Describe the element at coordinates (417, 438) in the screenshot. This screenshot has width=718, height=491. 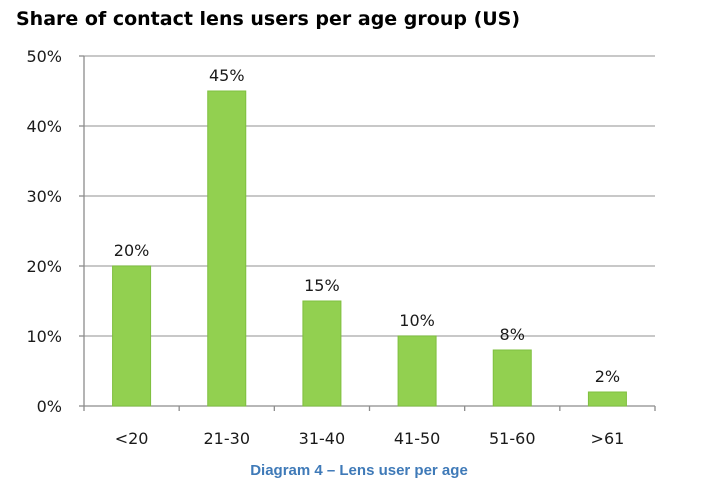
I see `x-tick-label: 41-50` at that location.